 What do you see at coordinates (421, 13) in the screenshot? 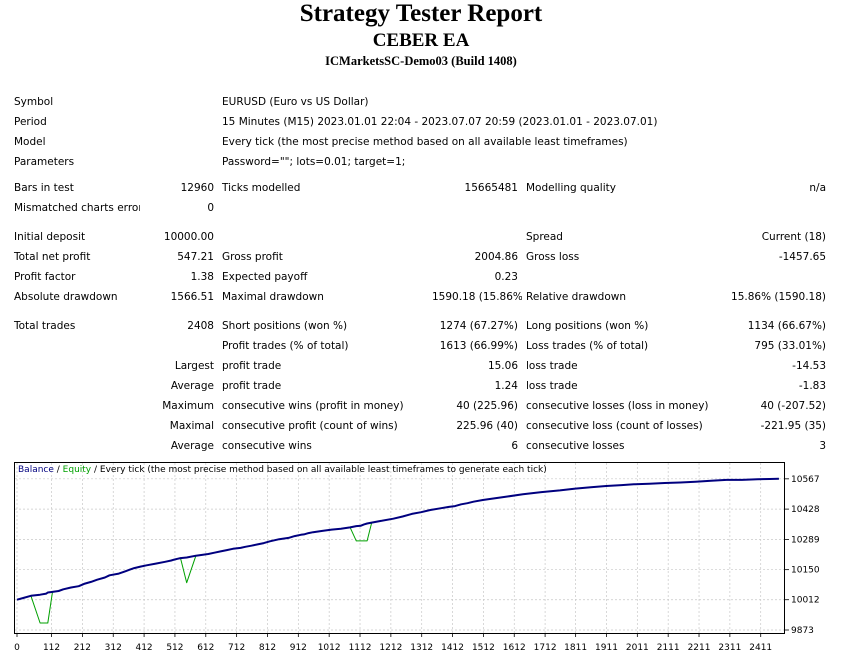
I see `report-title: Strategy Tester Report` at bounding box center [421, 13].